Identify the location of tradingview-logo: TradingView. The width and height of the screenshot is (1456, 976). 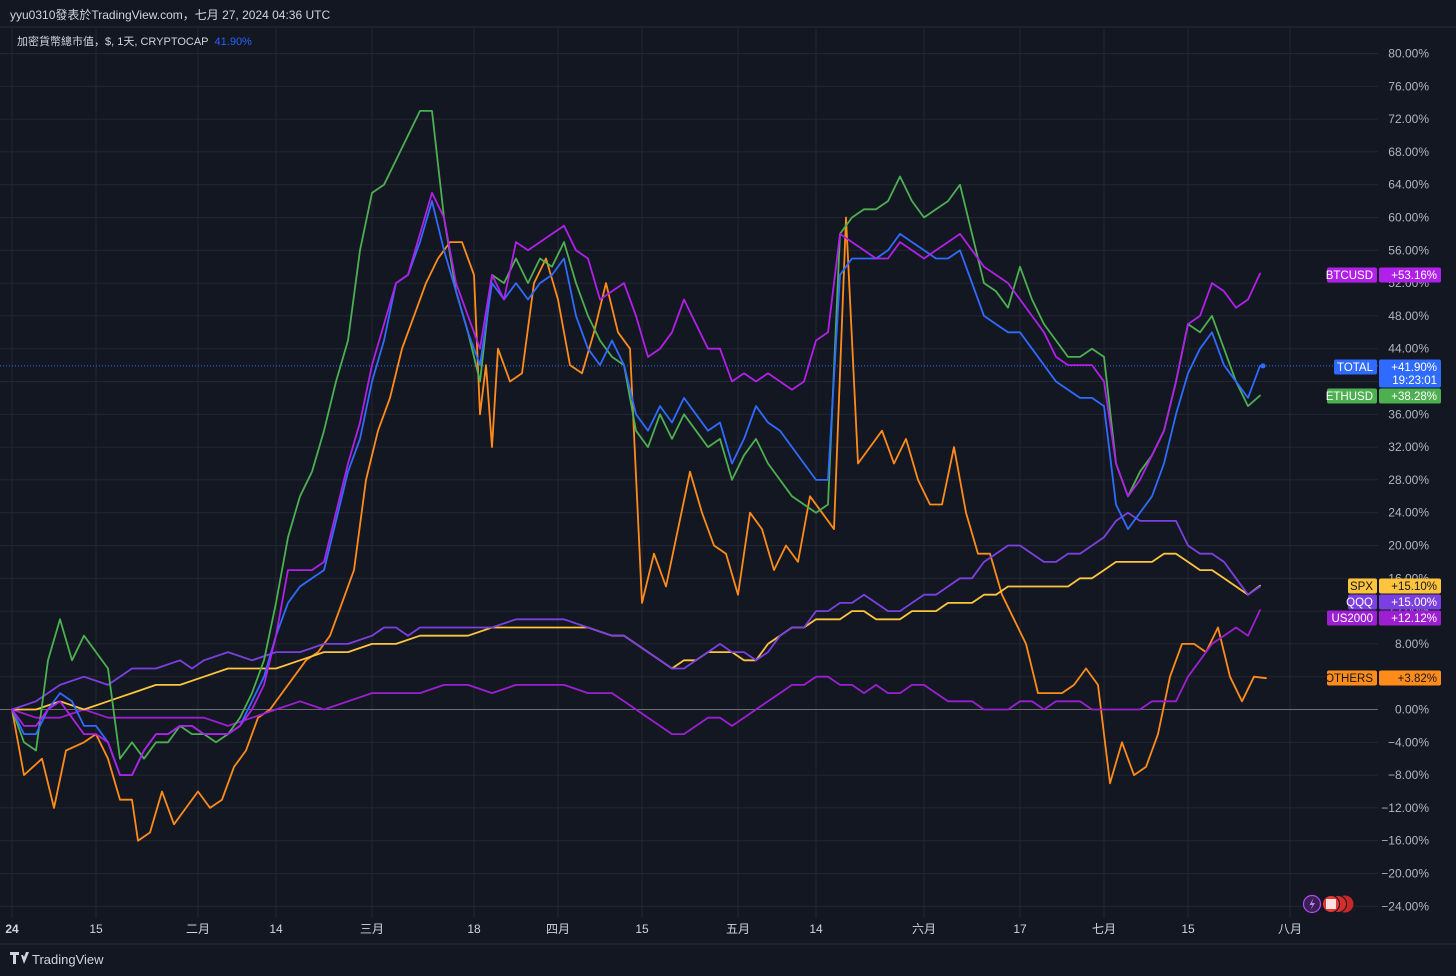
(57, 959).